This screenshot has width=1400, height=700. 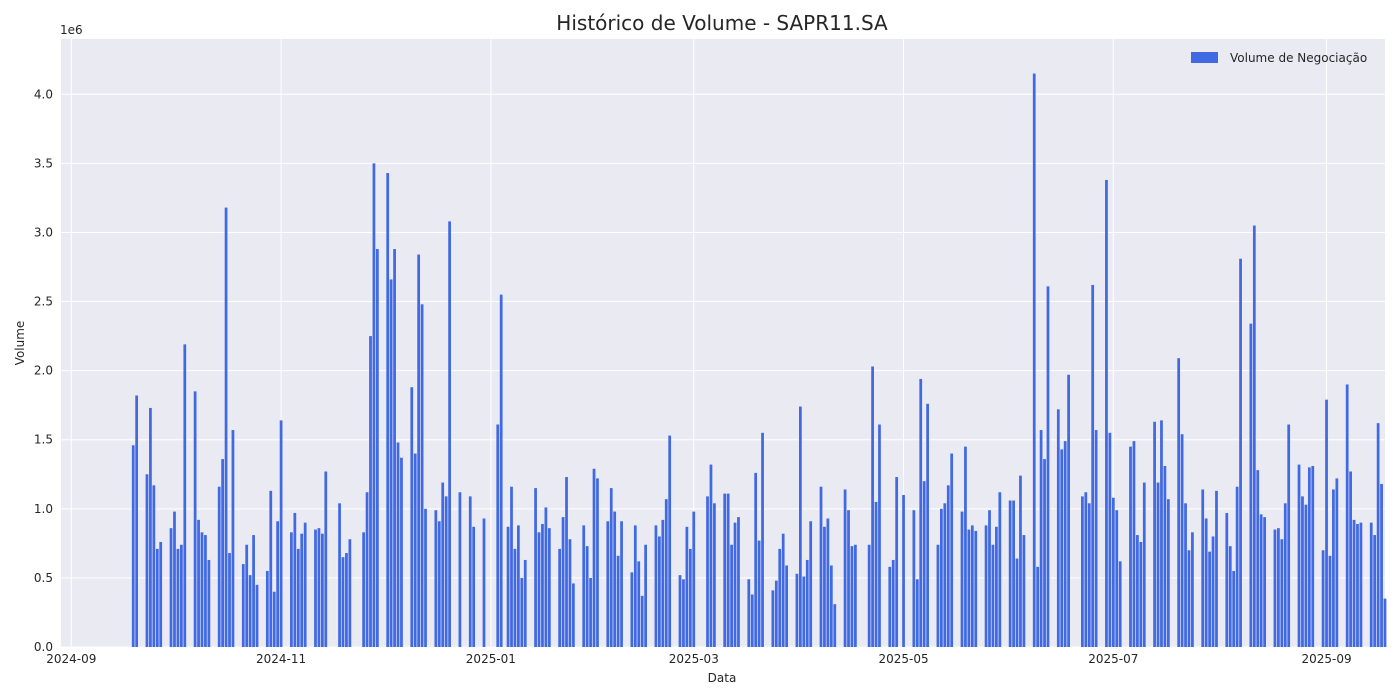 What do you see at coordinates (43, 440) in the screenshot?
I see `y-tick-label: 1.5` at bounding box center [43, 440].